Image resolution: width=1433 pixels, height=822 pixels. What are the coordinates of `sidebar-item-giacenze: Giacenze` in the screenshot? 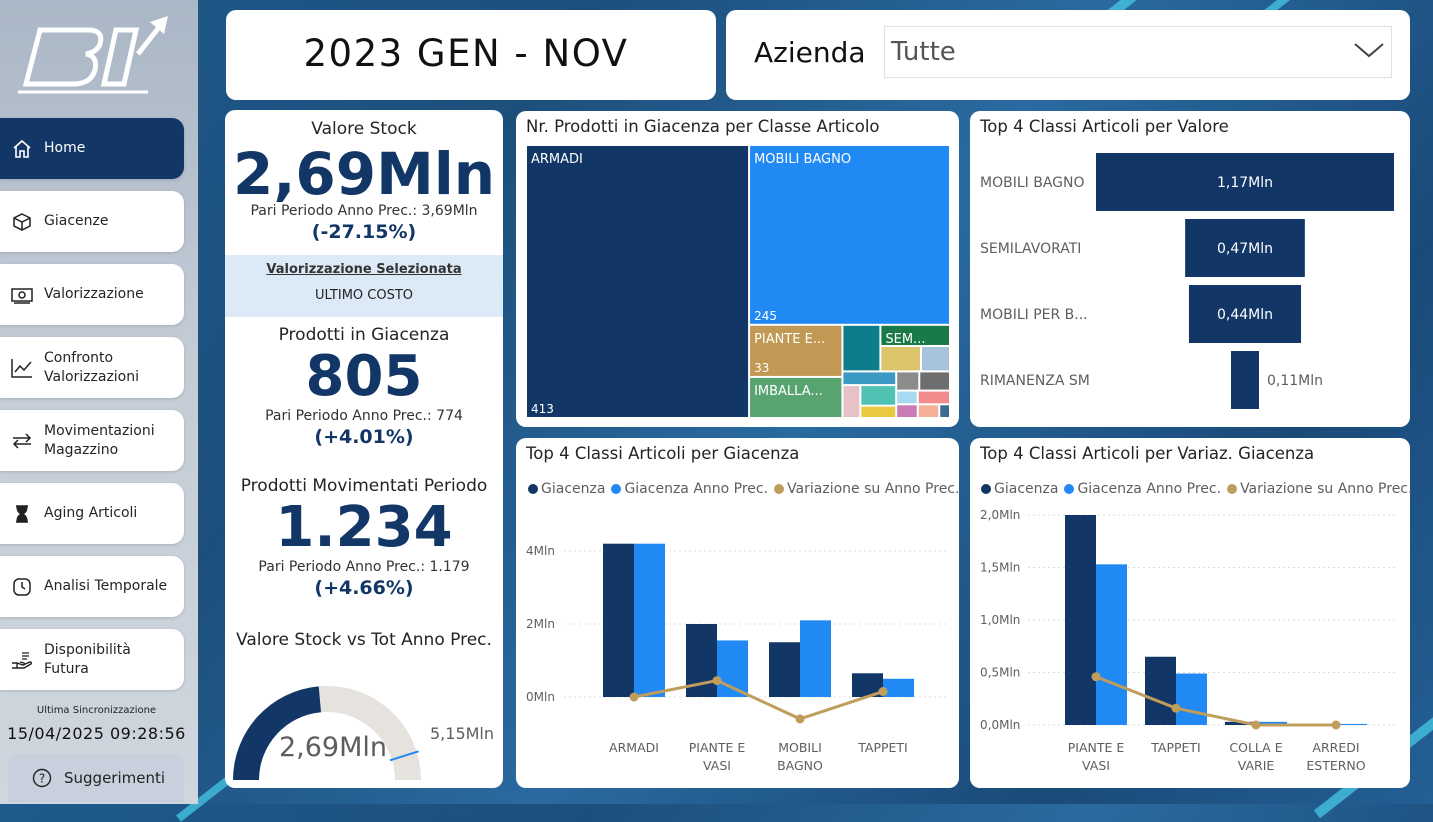 It's located at (92, 221).